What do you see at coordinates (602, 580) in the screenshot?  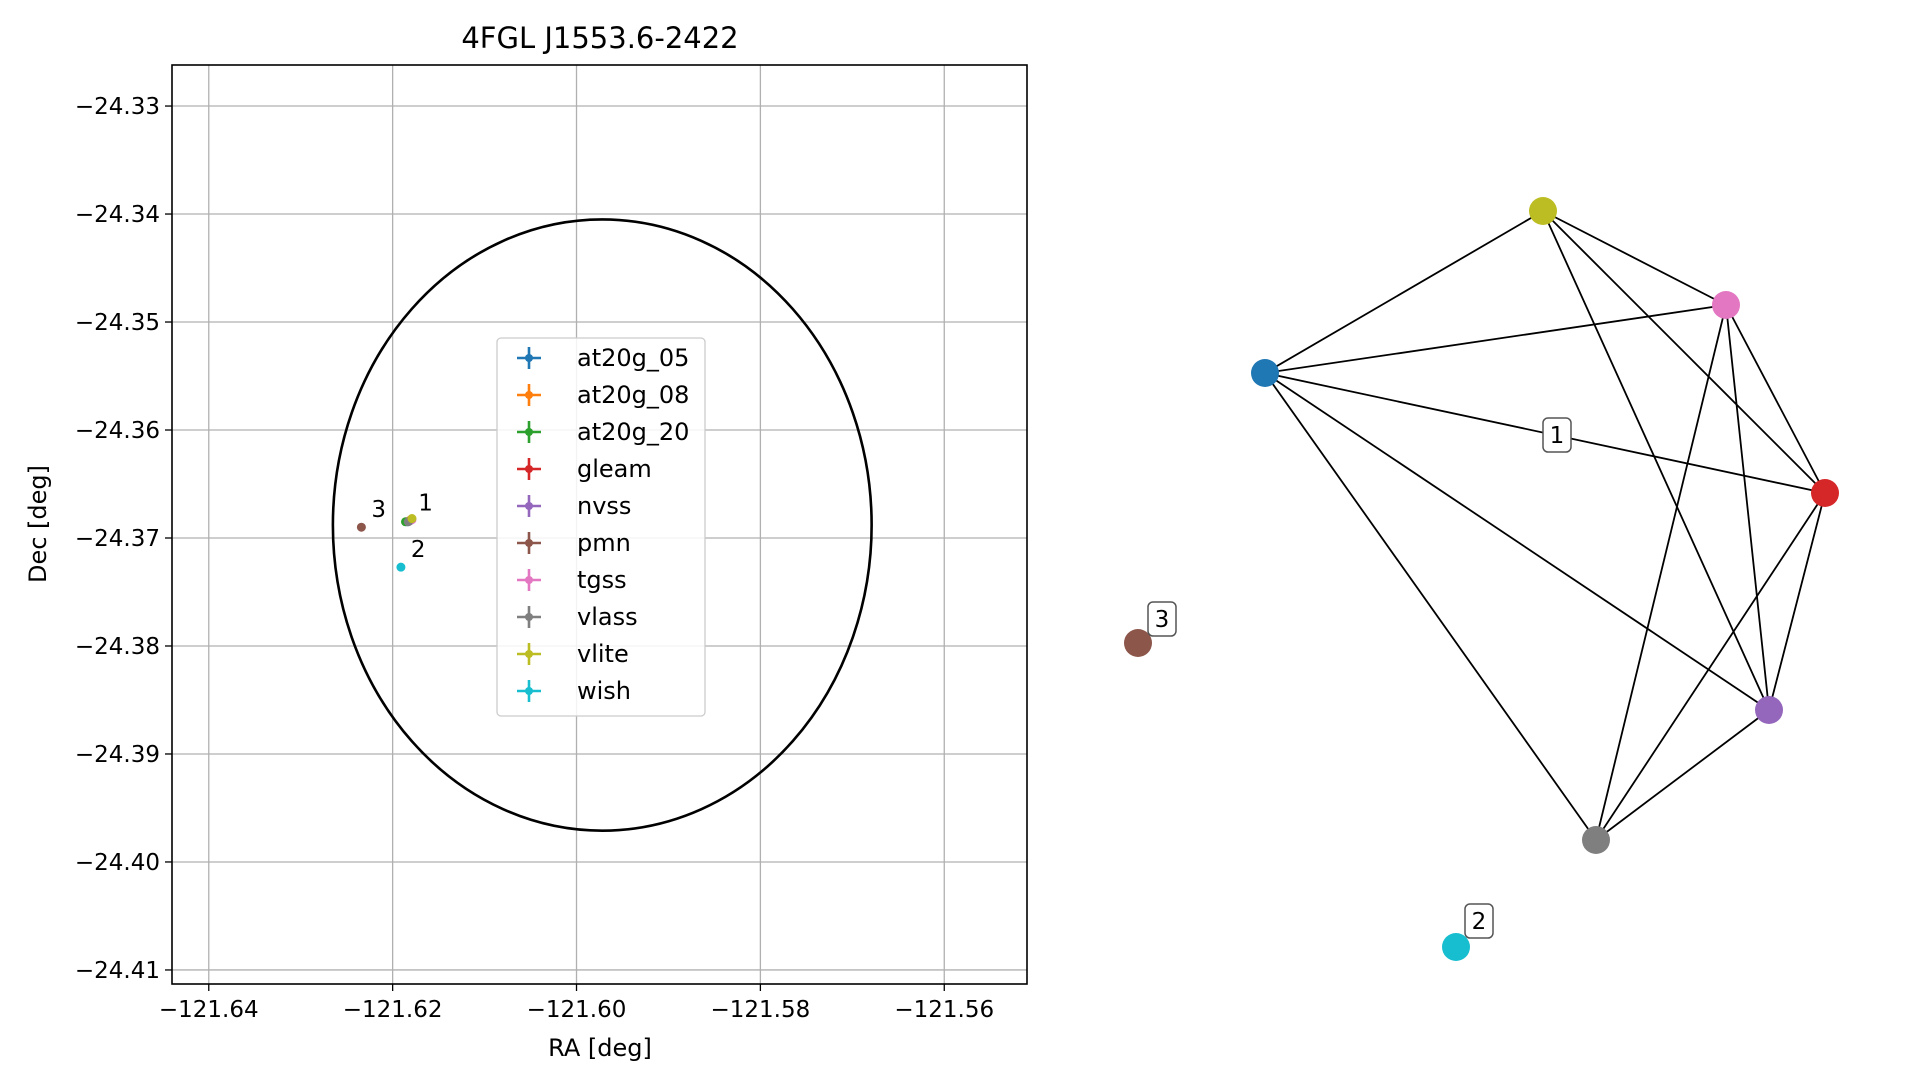 I see `legend-label: tgss` at bounding box center [602, 580].